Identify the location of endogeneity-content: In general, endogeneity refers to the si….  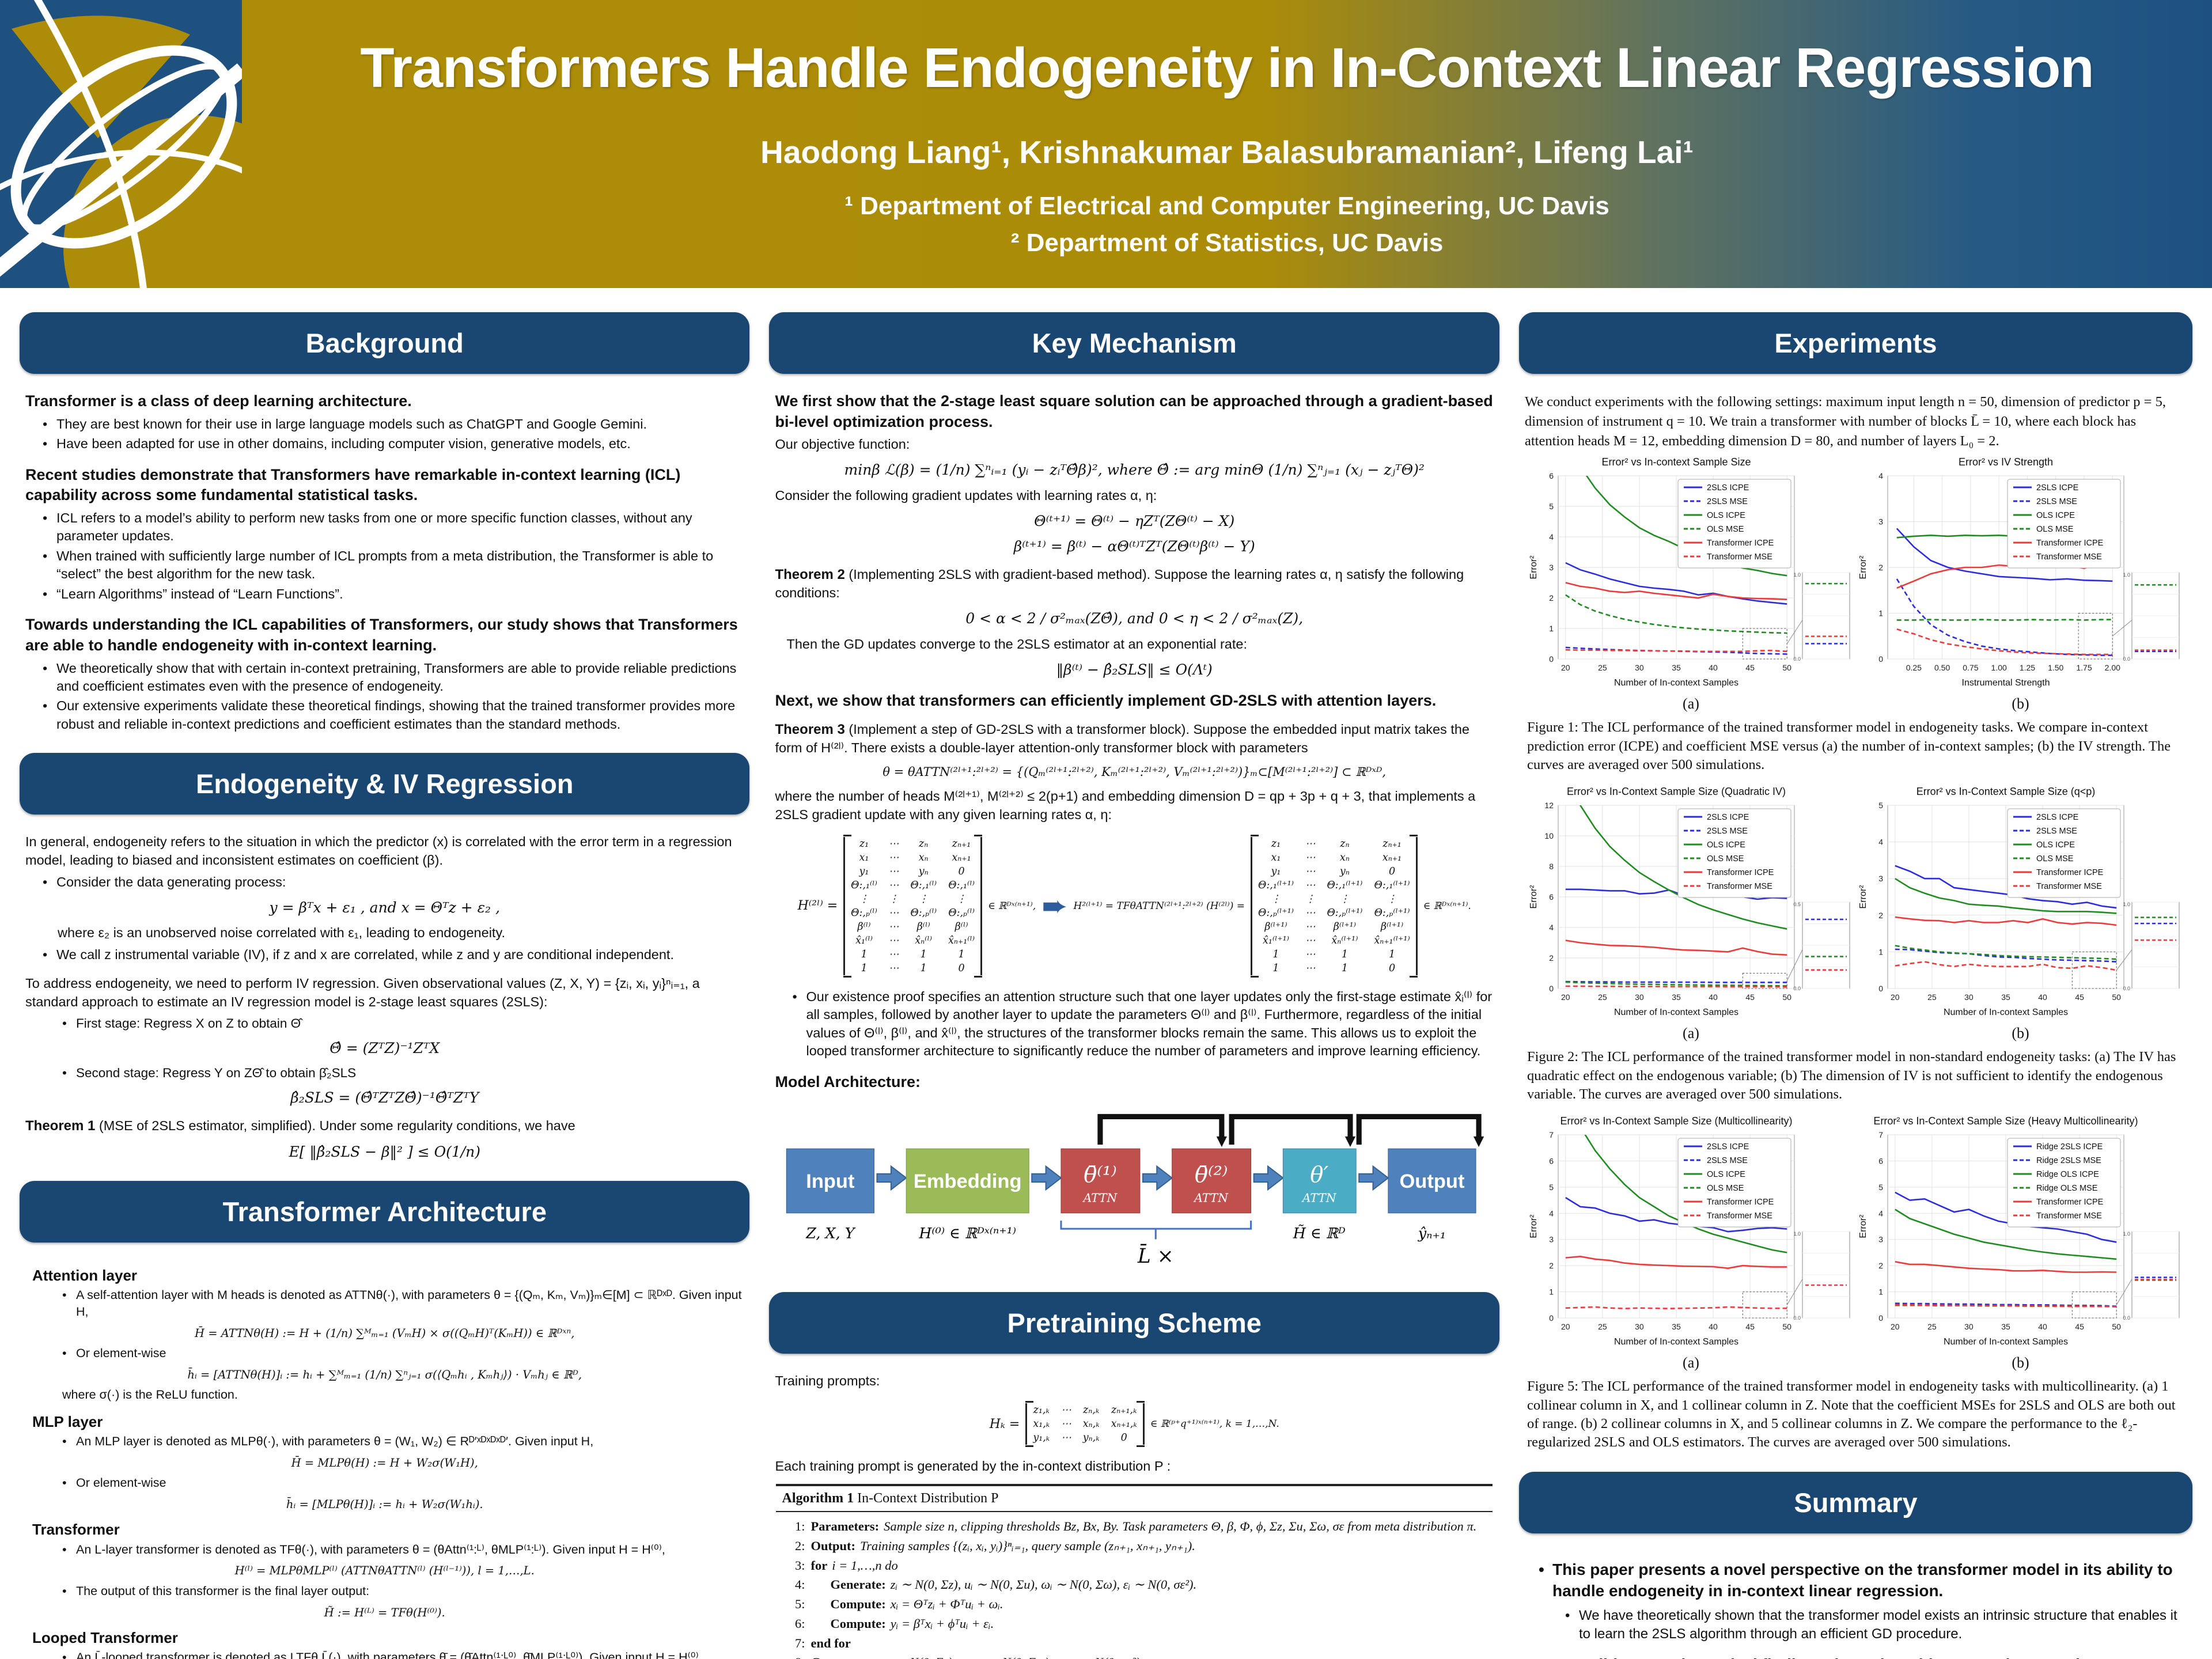
(384, 988).